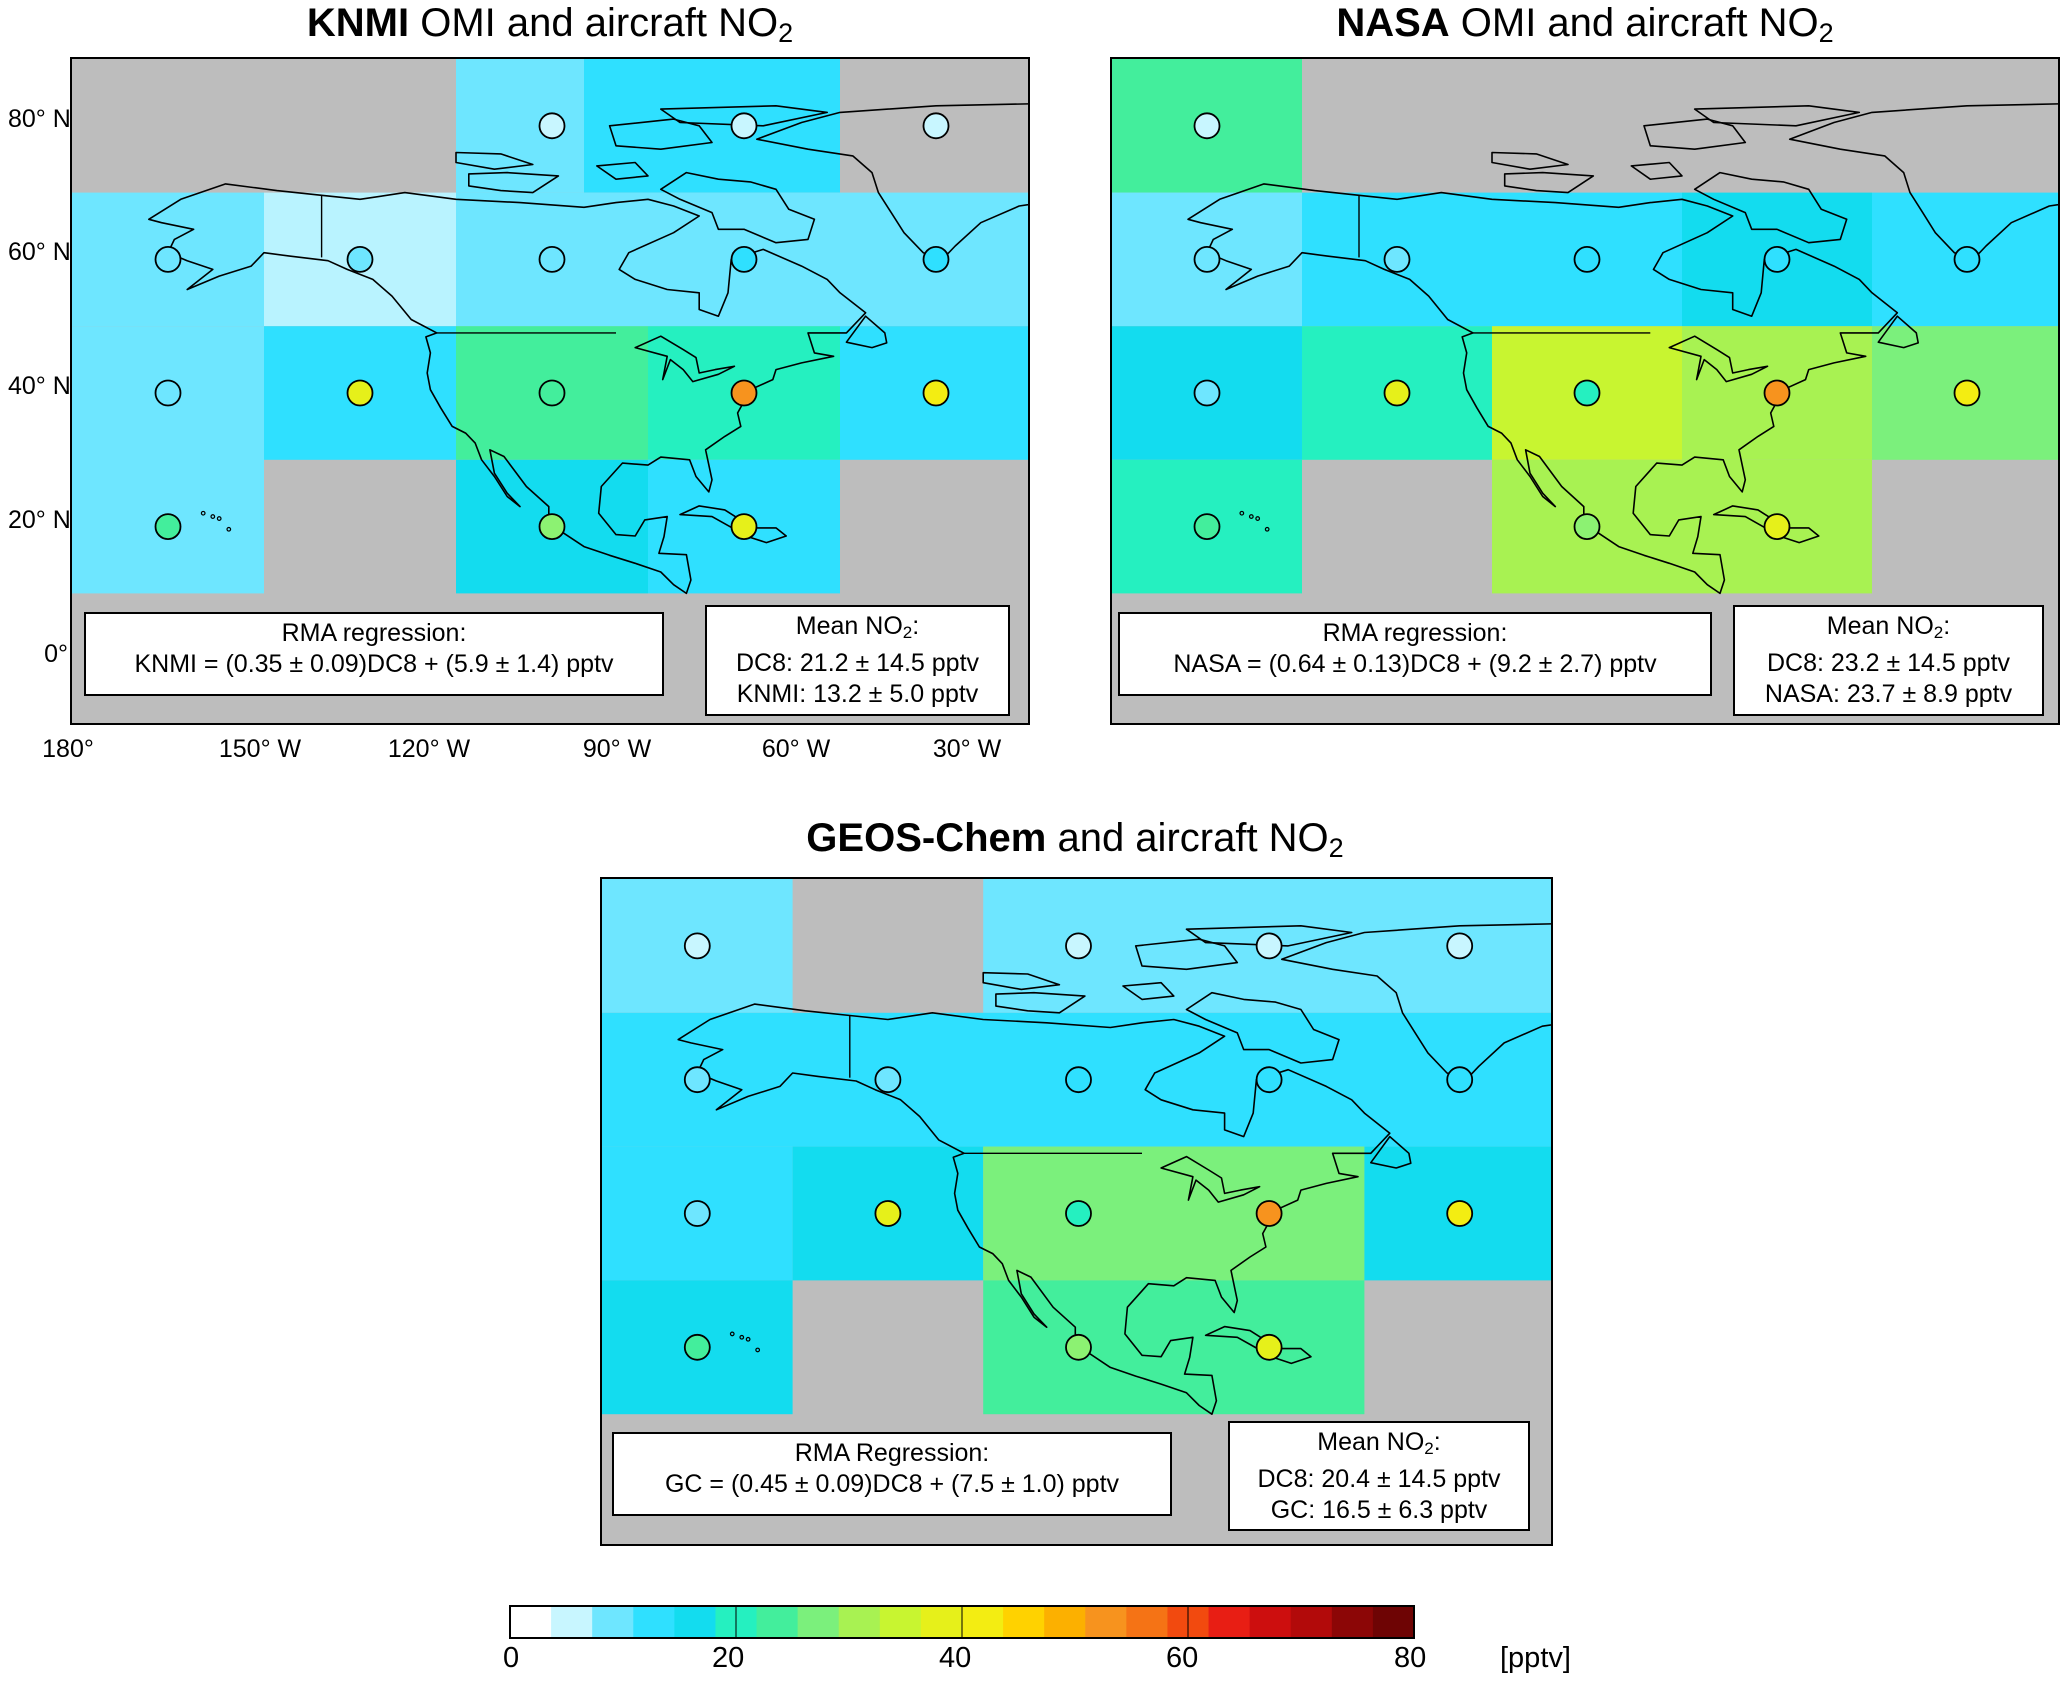  I want to click on lat-label-0: 0°, so click(56, 654).